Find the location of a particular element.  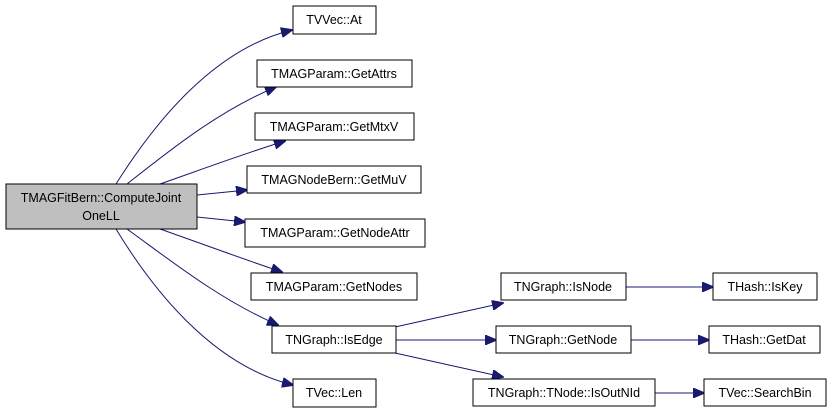

node-getnode: TNGraph::GetNode is located at coordinates (563, 339).